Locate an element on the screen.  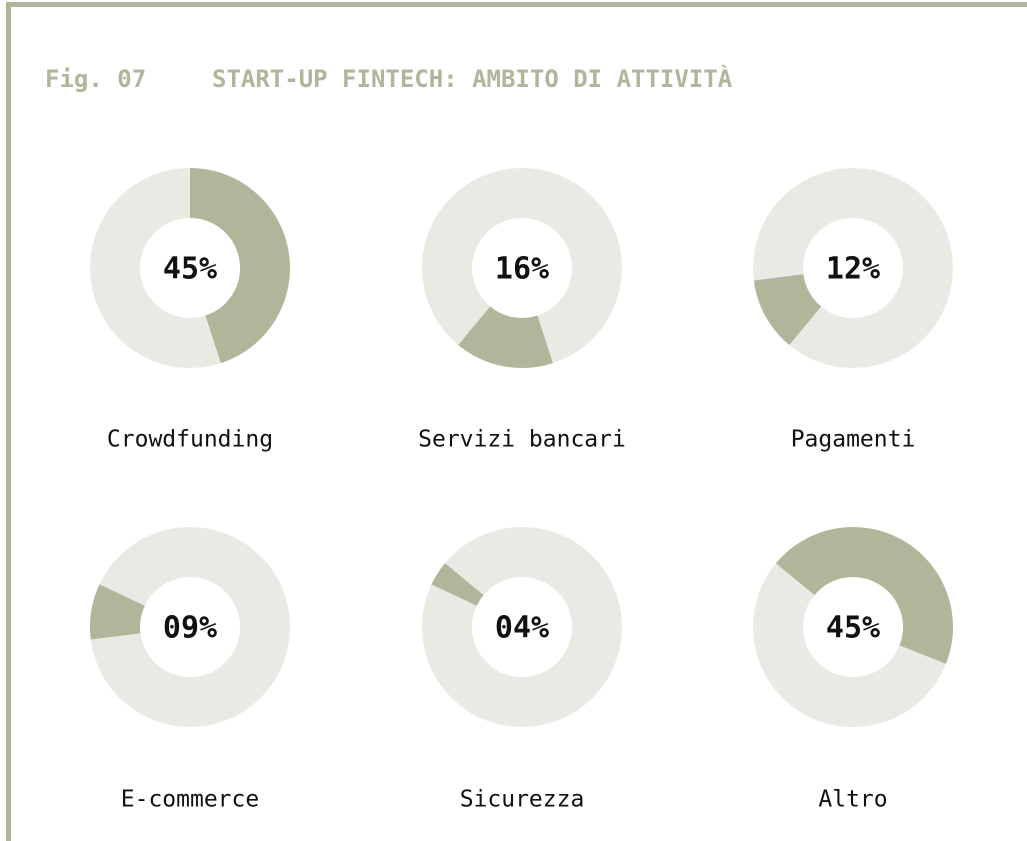
category-label: Servizi bancari is located at coordinates (522, 440).